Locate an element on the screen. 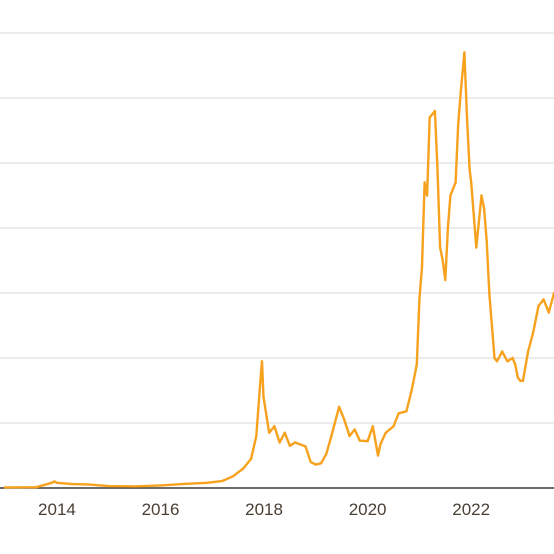 The height and width of the screenshot is (554, 554). x-tick-labels: 2014 2016 2018 2020 2022 is located at coordinates (264, 509).